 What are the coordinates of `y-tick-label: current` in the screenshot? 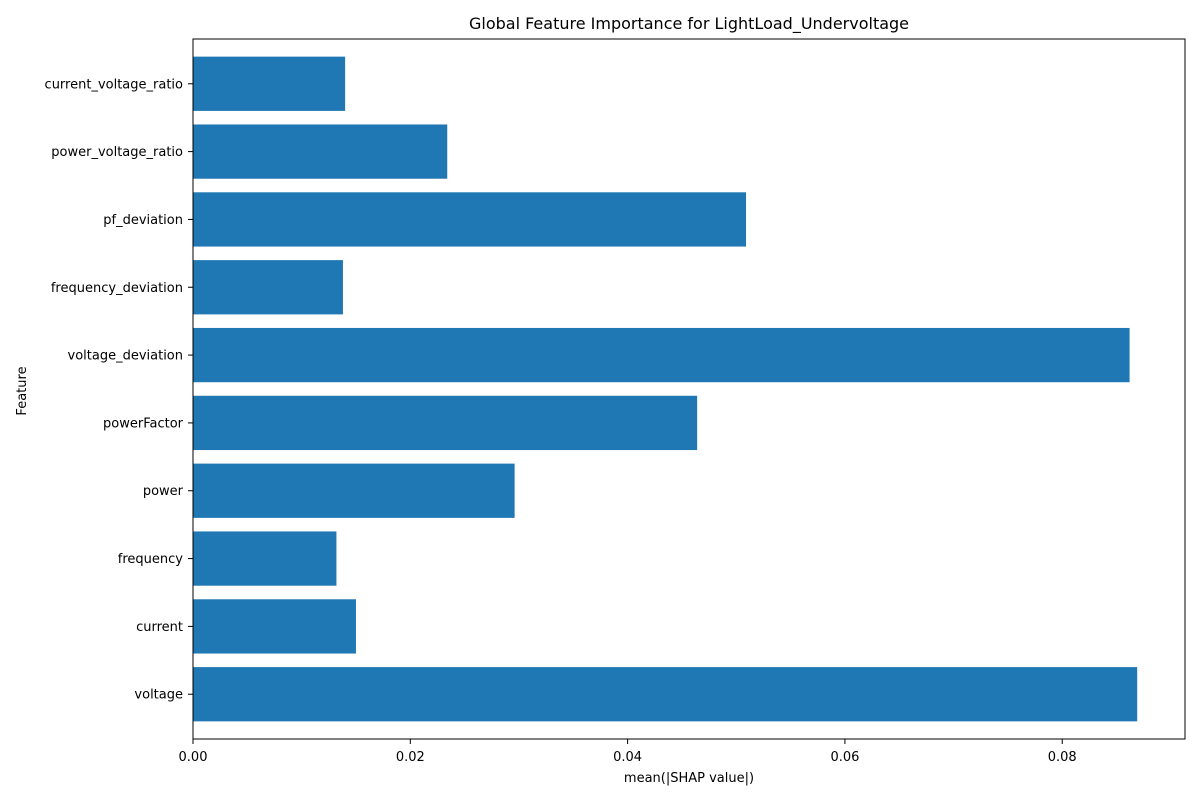 It's located at (159, 627).